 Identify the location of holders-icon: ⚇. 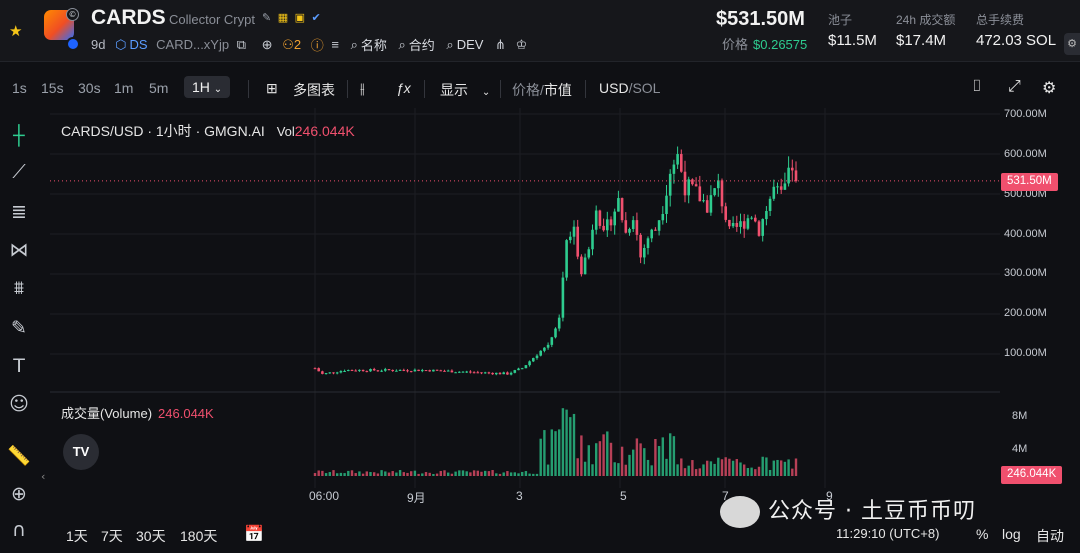
(288, 44).